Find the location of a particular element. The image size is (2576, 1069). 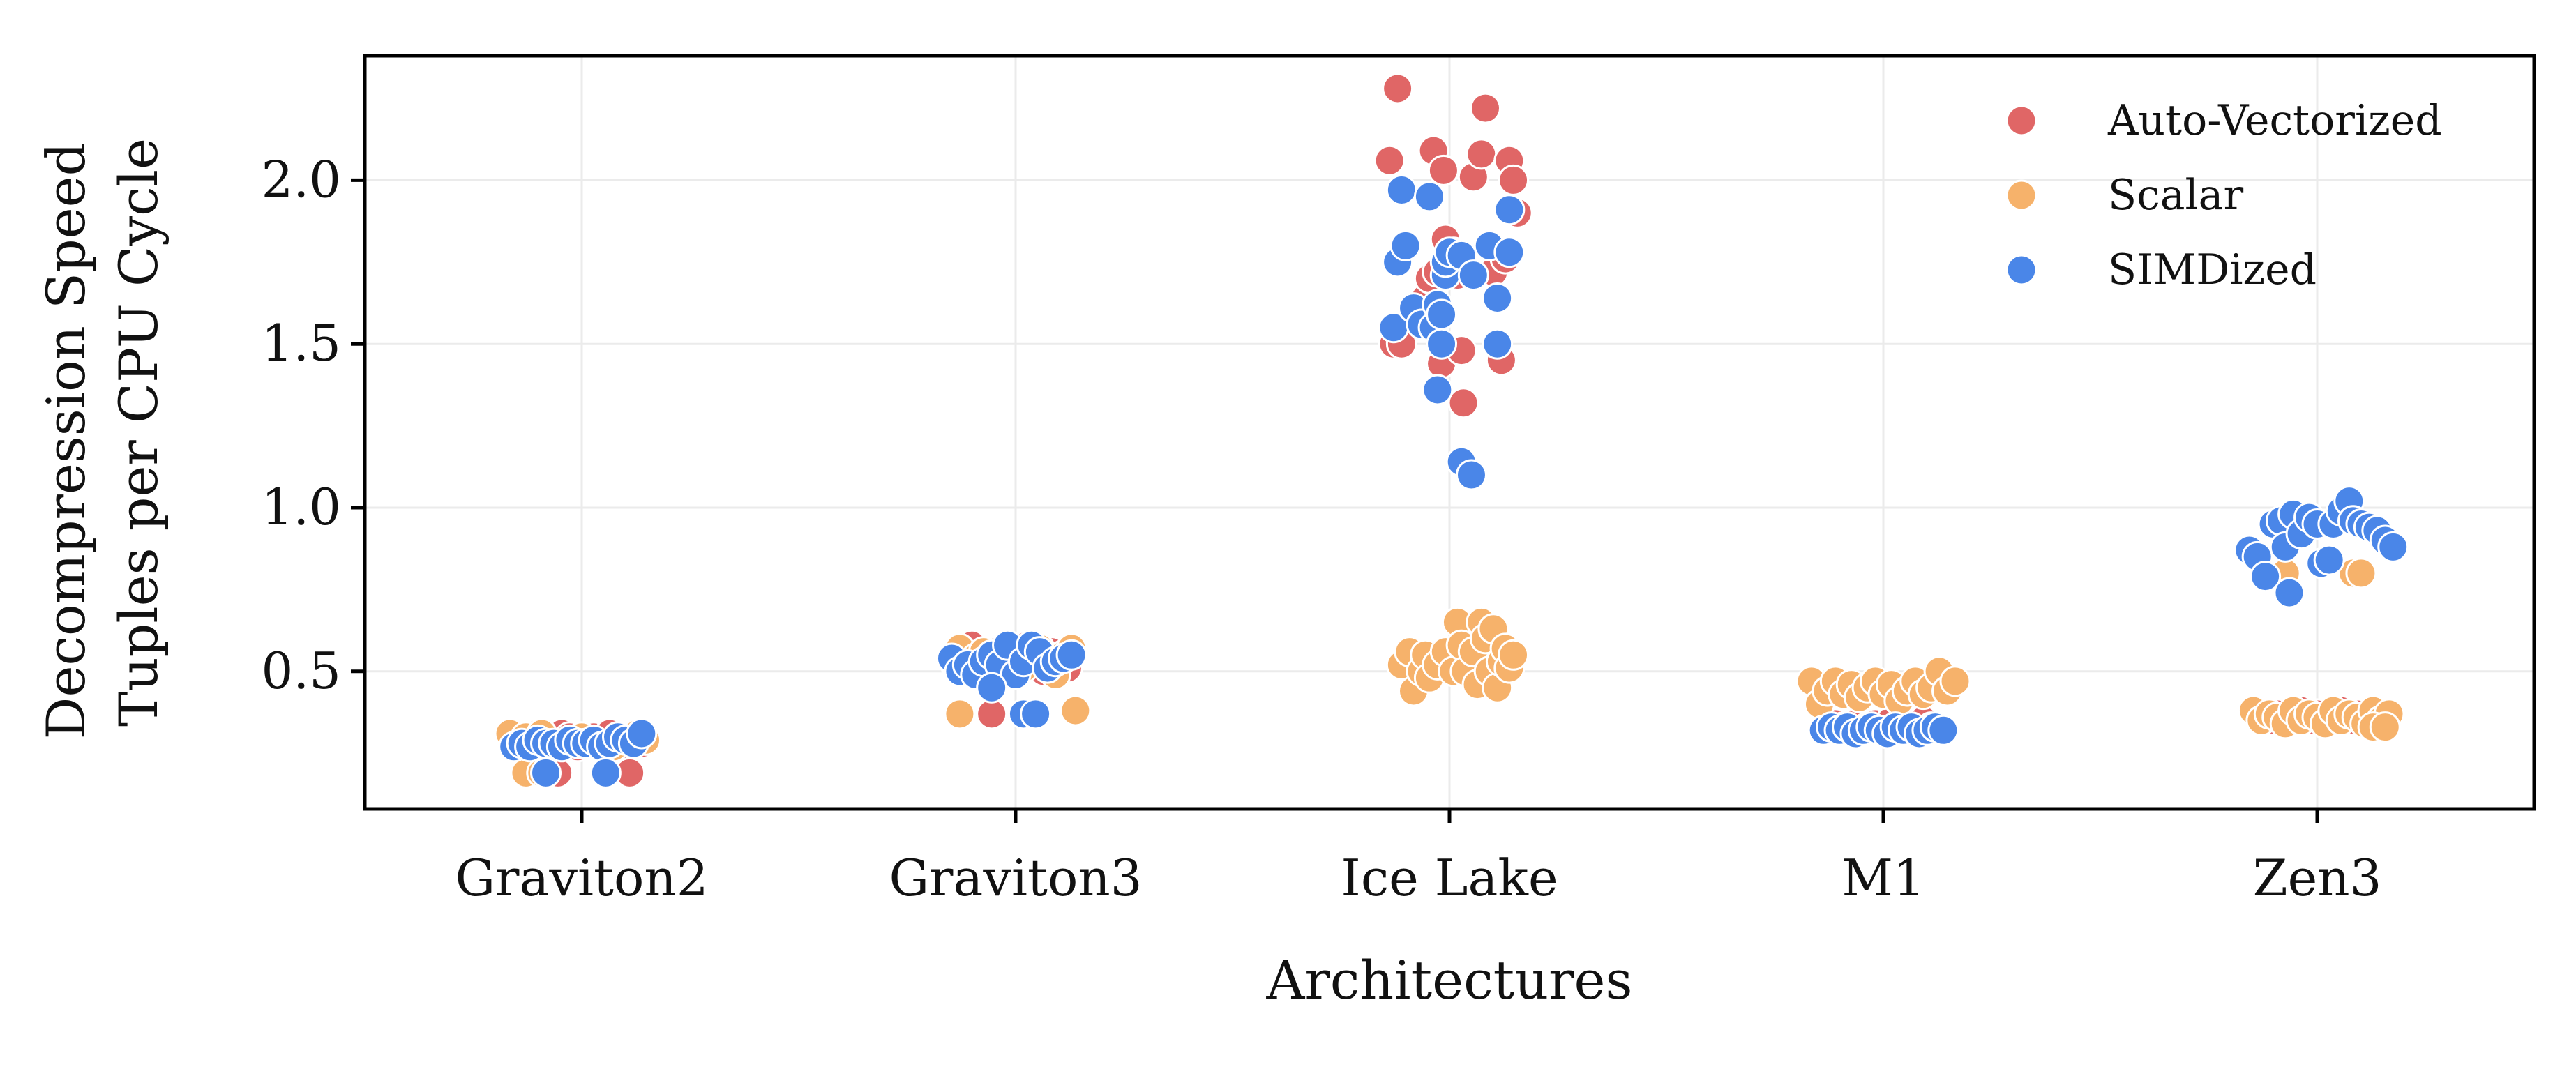

y-tick-label: 2.0 is located at coordinates (301, 179).